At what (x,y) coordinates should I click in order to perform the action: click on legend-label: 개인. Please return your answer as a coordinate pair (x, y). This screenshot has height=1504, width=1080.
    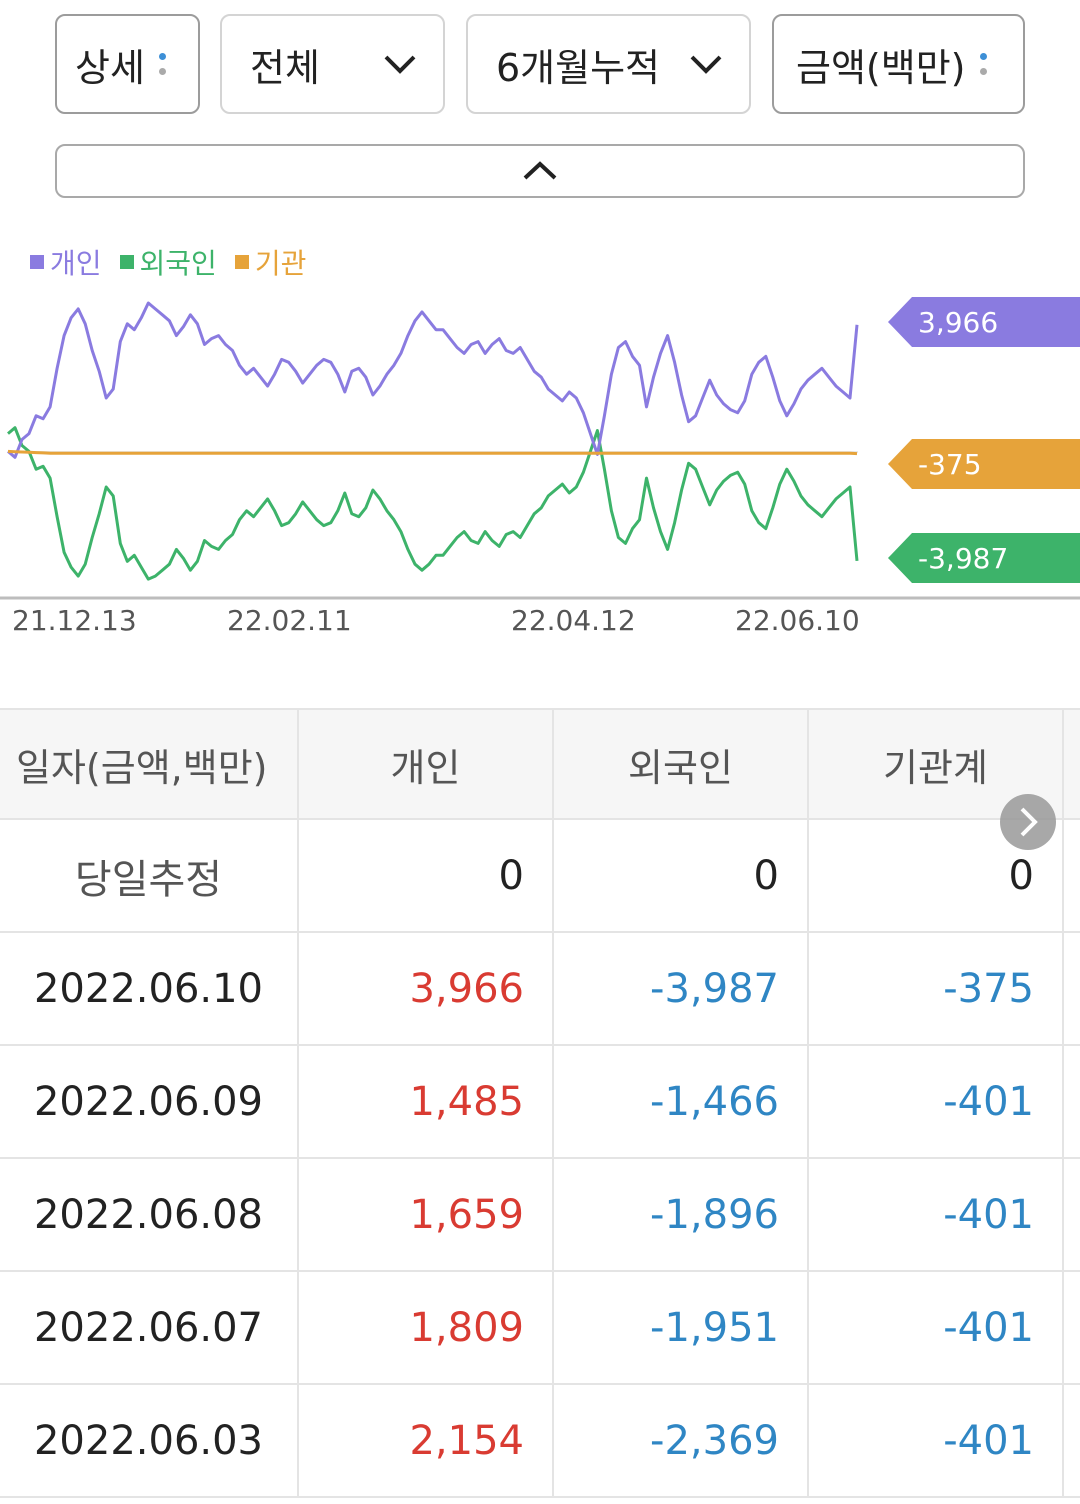
    Looking at the image, I should click on (76, 263).